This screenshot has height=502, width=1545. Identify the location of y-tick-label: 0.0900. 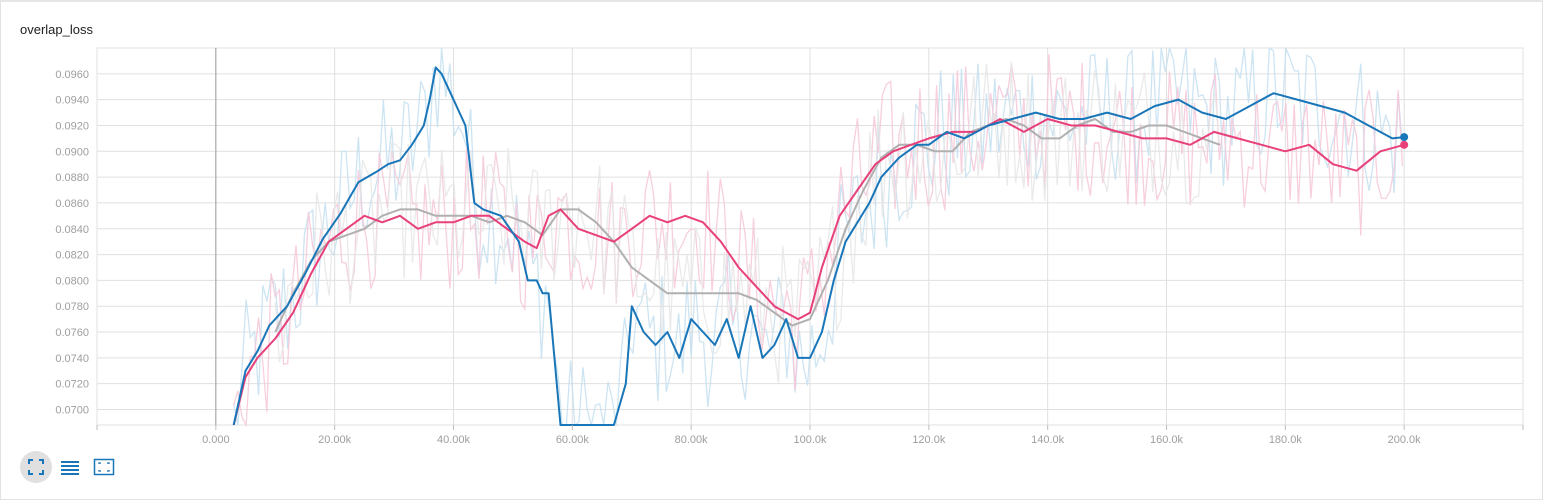
(72, 152).